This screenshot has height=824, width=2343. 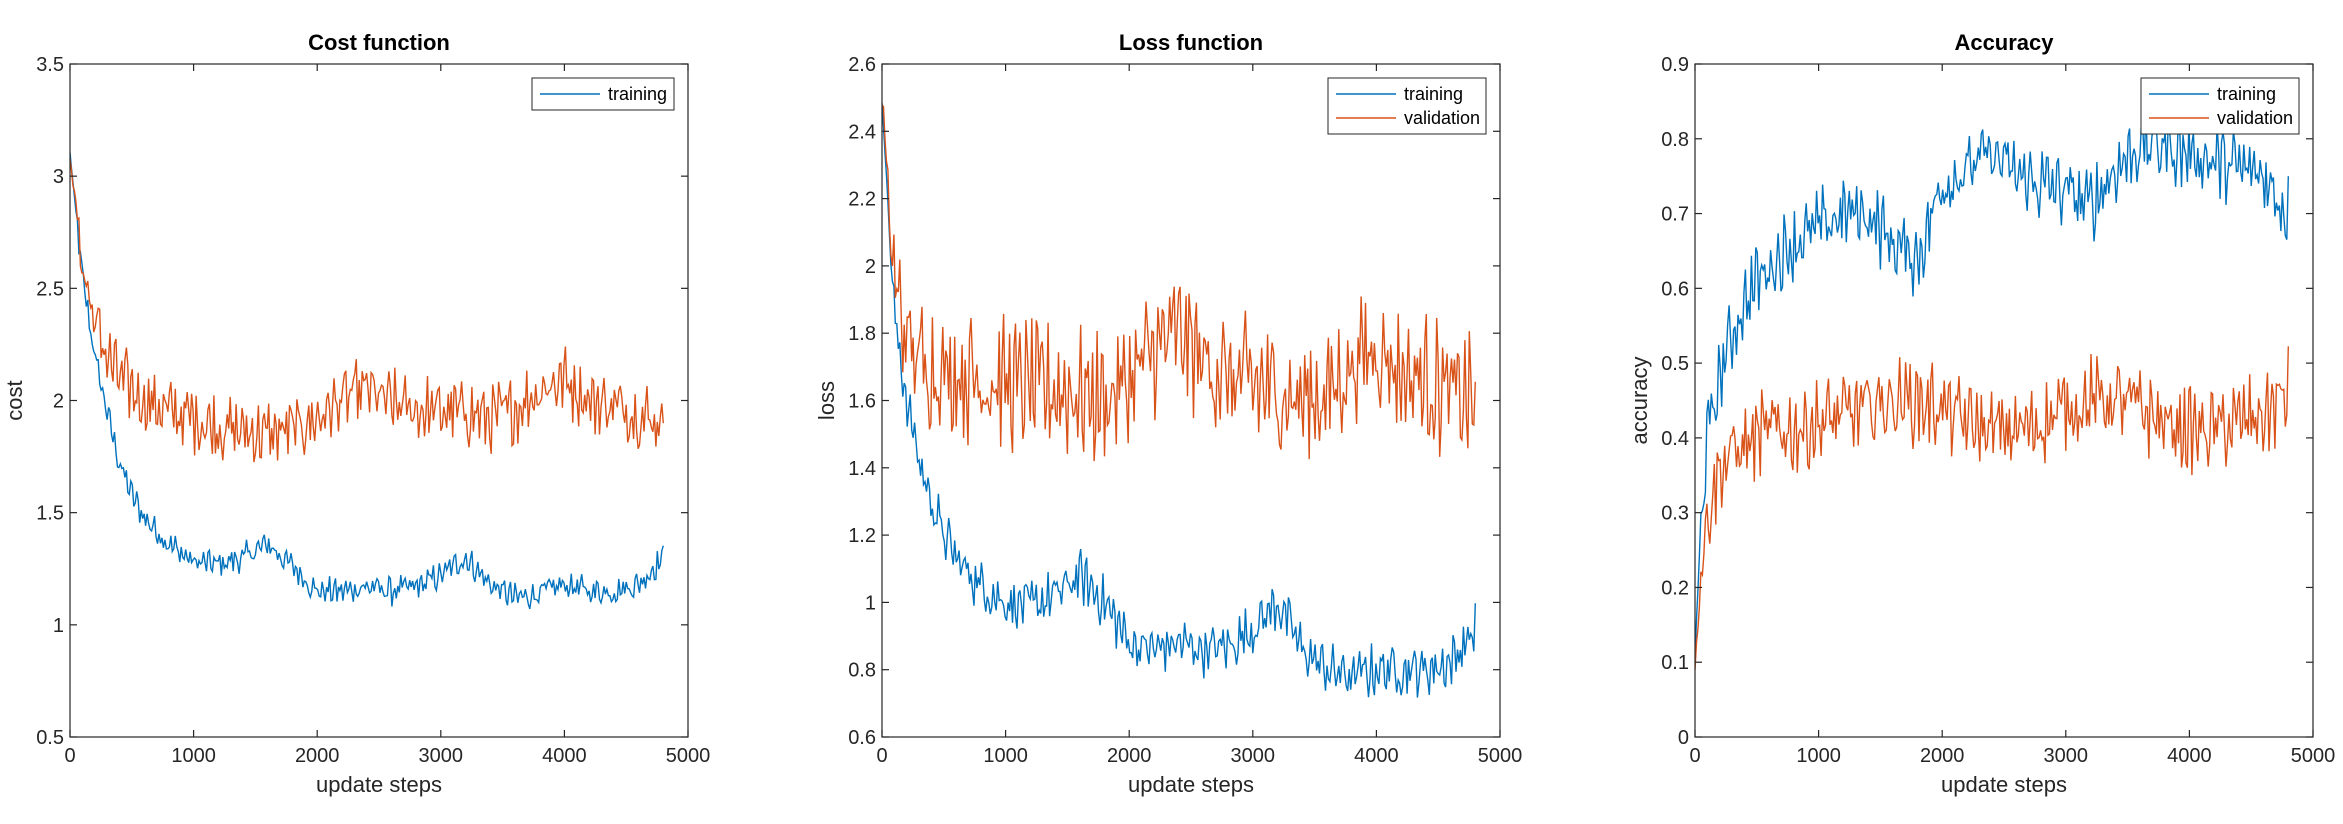 What do you see at coordinates (1675, 663) in the screenshot?
I see `y-tick-label: 0.1` at bounding box center [1675, 663].